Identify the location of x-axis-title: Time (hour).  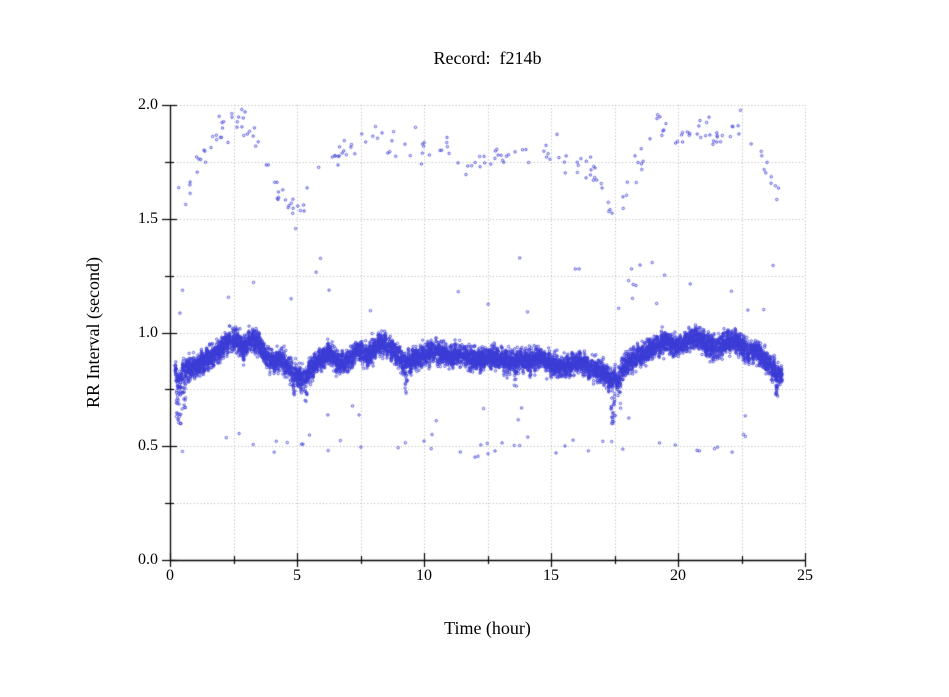
(487, 628).